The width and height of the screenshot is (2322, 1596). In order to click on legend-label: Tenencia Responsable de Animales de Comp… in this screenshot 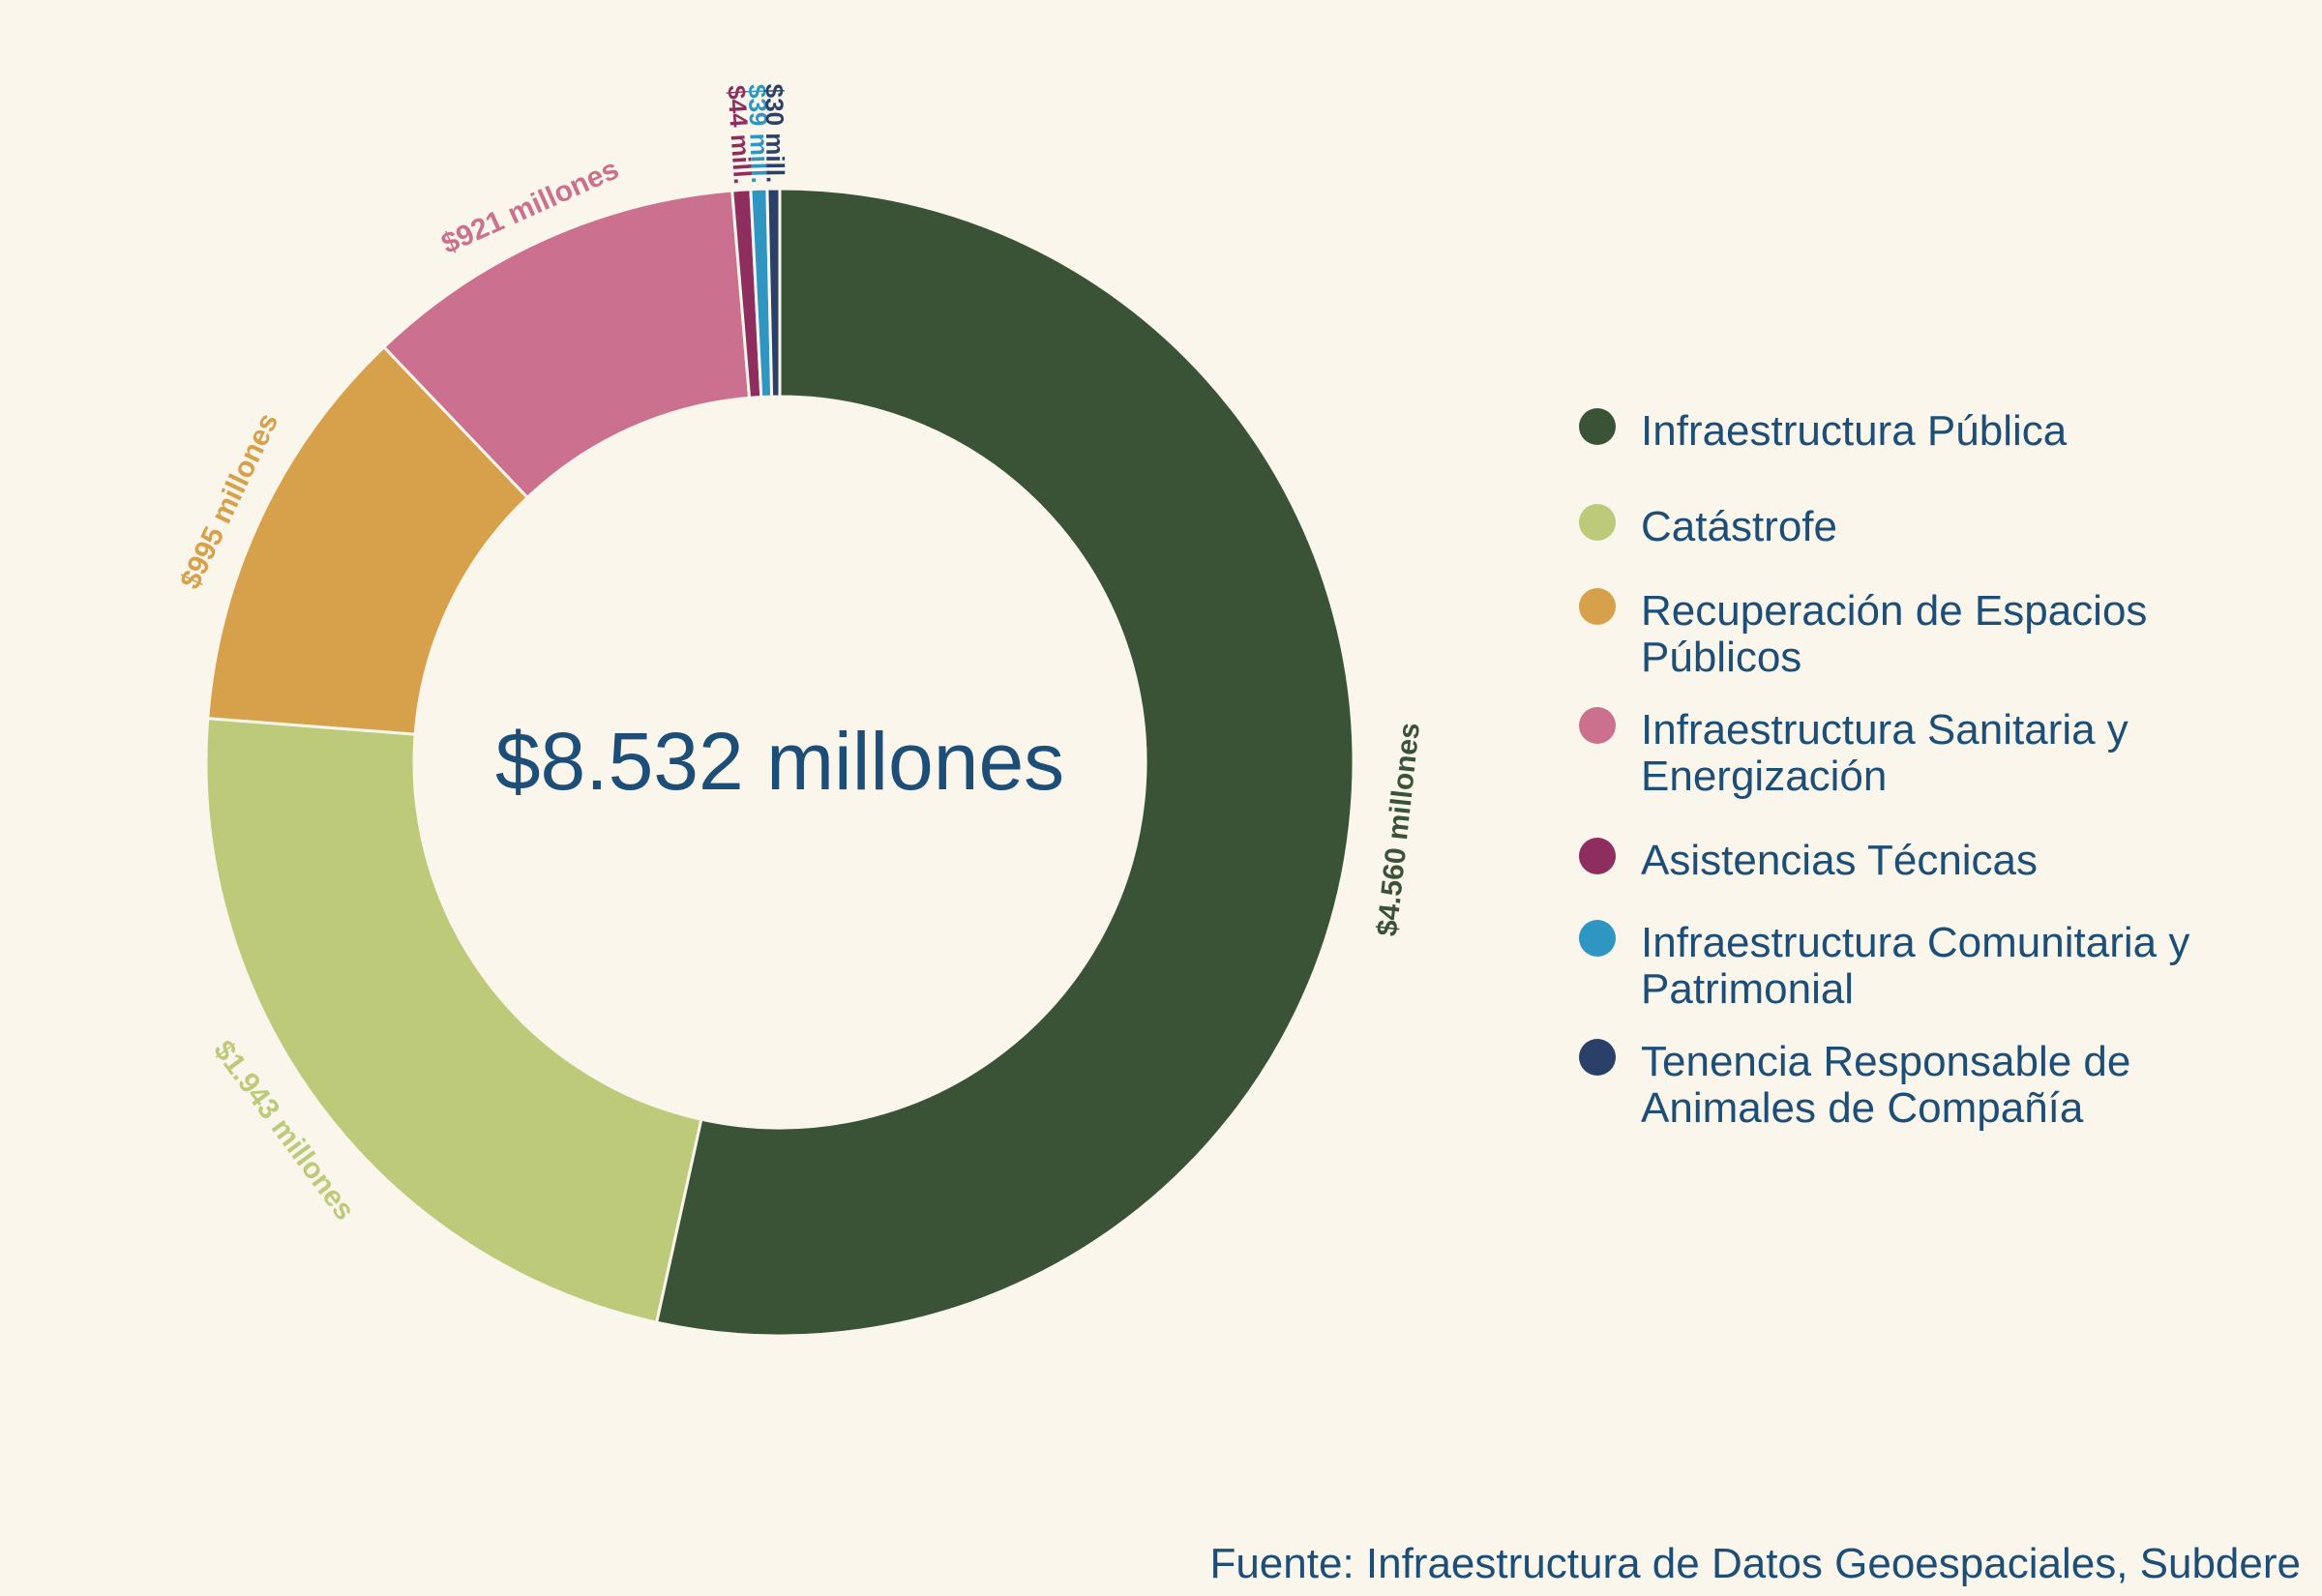, I will do `click(1886, 1085)`.